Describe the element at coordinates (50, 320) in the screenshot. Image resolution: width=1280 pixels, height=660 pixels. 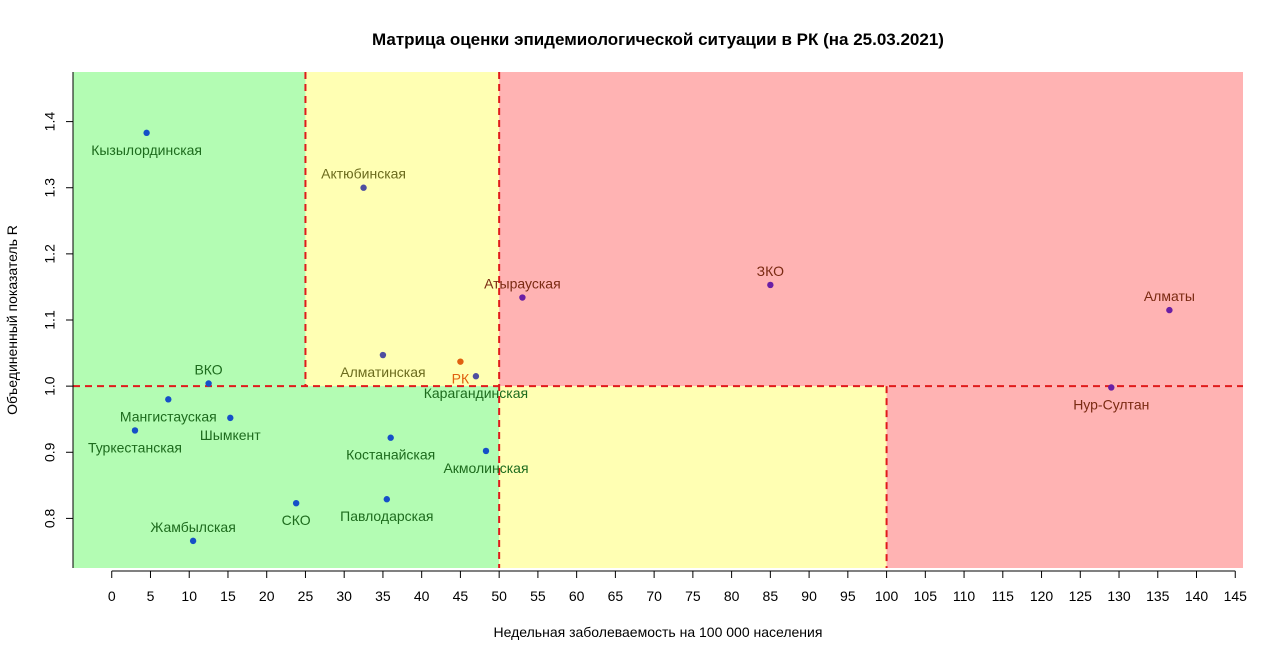
I see `y-tick-label: 1.1` at that location.